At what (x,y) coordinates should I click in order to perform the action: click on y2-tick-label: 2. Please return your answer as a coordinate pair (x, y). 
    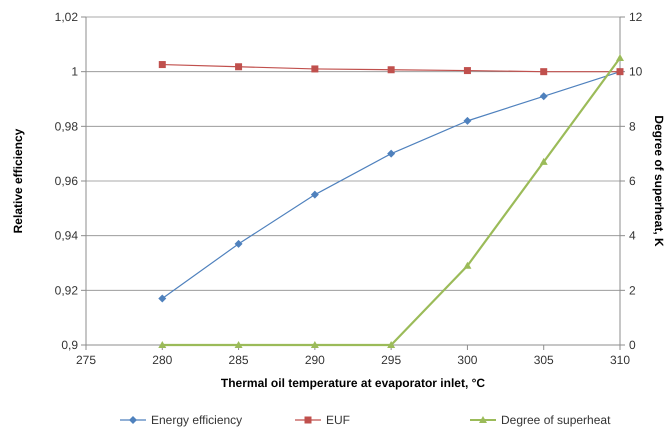
    Looking at the image, I should click on (632, 290).